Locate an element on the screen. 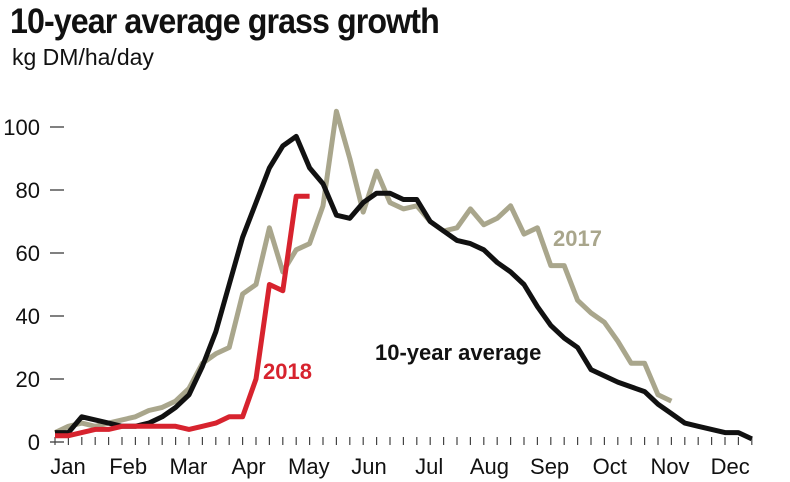  series-label-2018: 2018 is located at coordinates (287, 371).